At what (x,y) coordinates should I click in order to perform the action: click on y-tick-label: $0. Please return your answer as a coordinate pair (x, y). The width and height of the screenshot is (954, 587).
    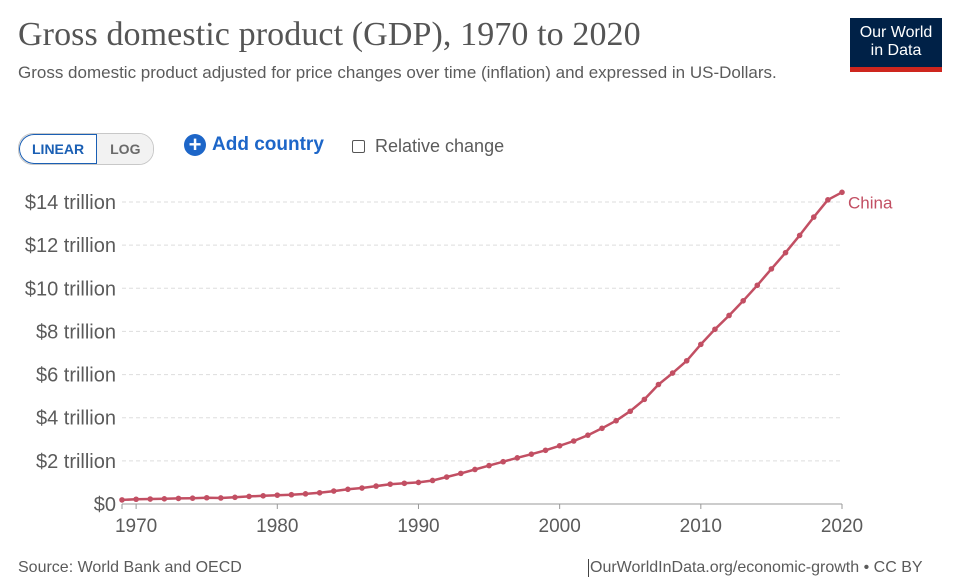
    Looking at the image, I should click on (105, 505).